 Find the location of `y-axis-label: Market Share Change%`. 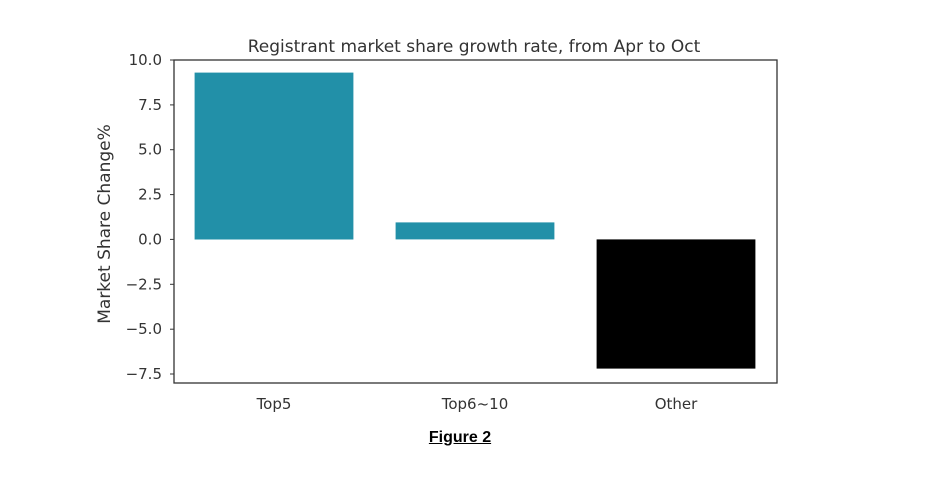

y-axis-label: Market Share Change% is located at coordinates (105, 224).